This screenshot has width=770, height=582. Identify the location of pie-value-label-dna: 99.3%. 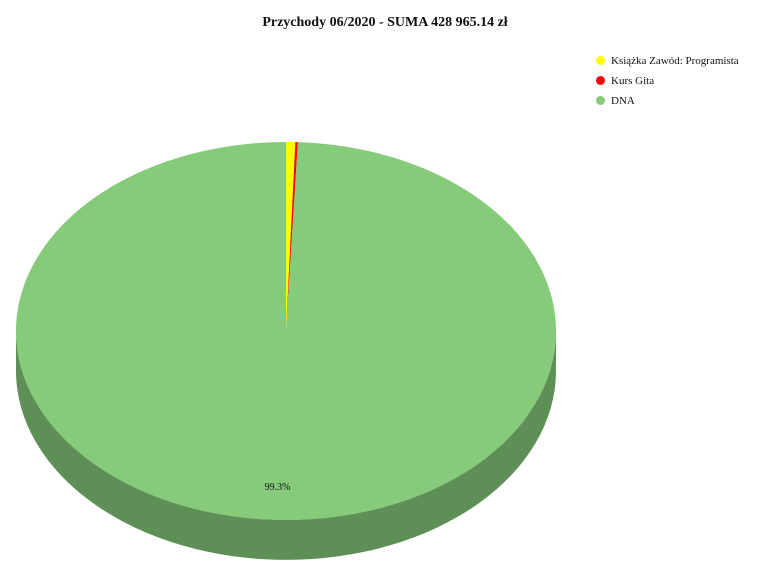
(278, 487).